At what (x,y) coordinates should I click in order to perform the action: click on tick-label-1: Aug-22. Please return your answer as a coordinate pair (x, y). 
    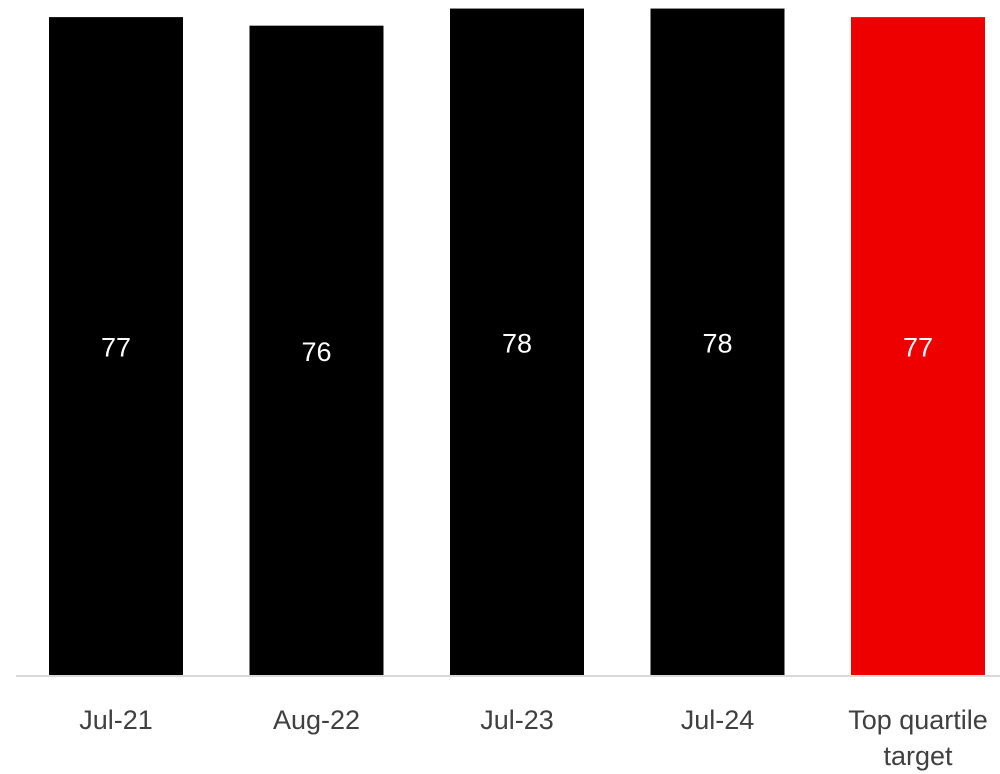
    Looking at the image, I should click on (316, 720).